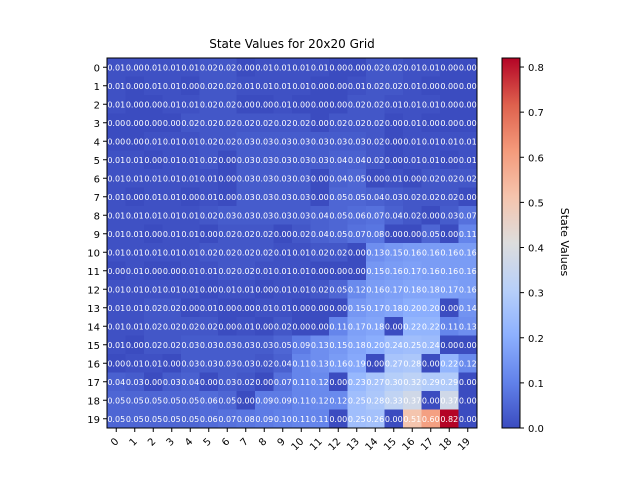 The height and width of the screenshot is (480, 640). Describe the element at coordinates (301, 363) in the screenshot. I see `cell-value-label: 0.11` at that location.